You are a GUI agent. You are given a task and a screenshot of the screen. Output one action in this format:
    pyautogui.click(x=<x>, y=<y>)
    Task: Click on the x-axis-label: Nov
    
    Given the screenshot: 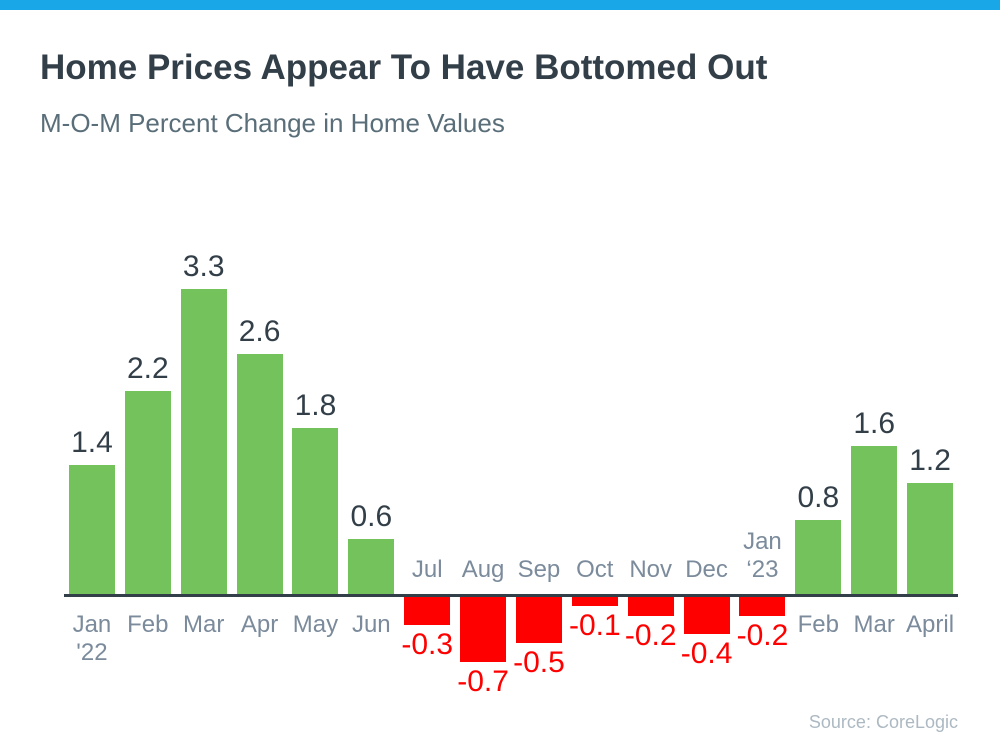 What is the action you would take?
    pyautogui.click(x=651, y=569)
    